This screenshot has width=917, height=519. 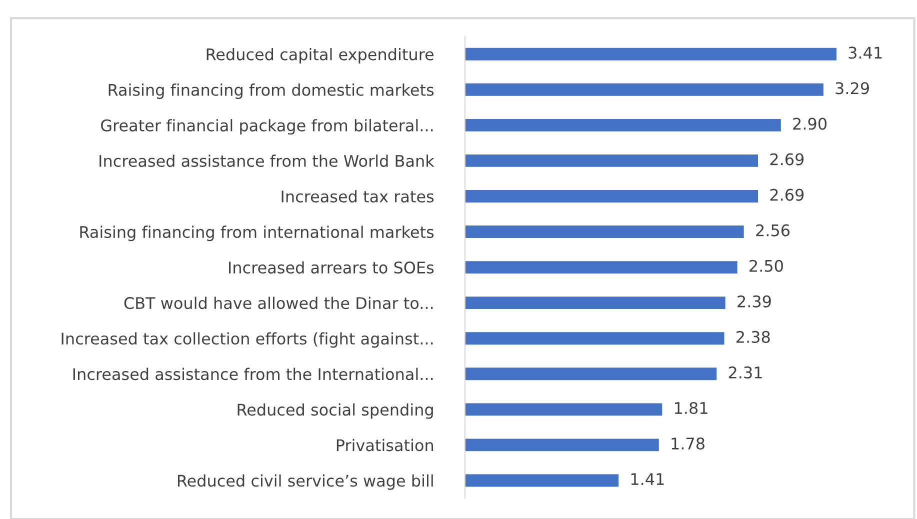 I want to click on data-label: 1.78, so click(x=688, y=443).